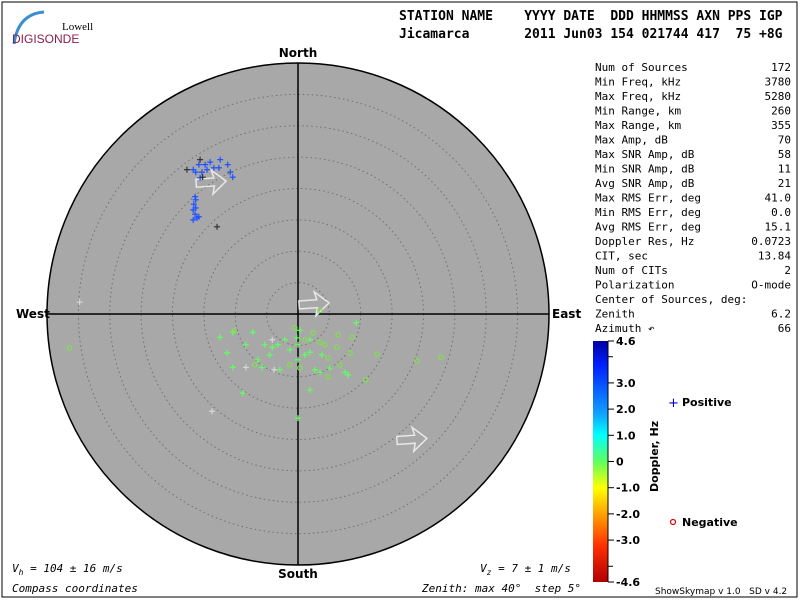 Image resolution: width=800 pixels, height=600 pixels. Describe the element at coordinates (693, 285) in the screenshot. I see `stat-row: Polarization O-mode` at that location.